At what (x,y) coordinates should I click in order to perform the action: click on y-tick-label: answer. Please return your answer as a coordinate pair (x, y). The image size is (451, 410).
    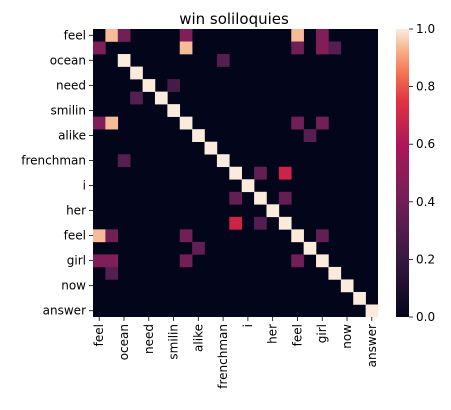
    Looking at the image, I should click on (64, 311).